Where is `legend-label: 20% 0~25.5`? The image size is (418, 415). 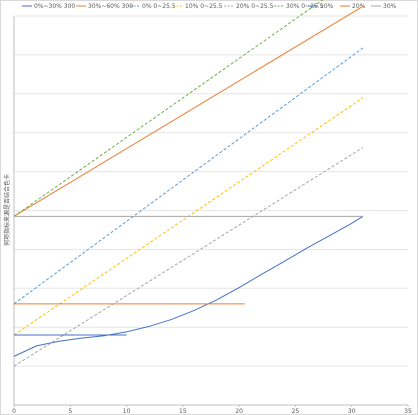 legend-label: 20% 0~25.5 is located at coordinates (255, 6).